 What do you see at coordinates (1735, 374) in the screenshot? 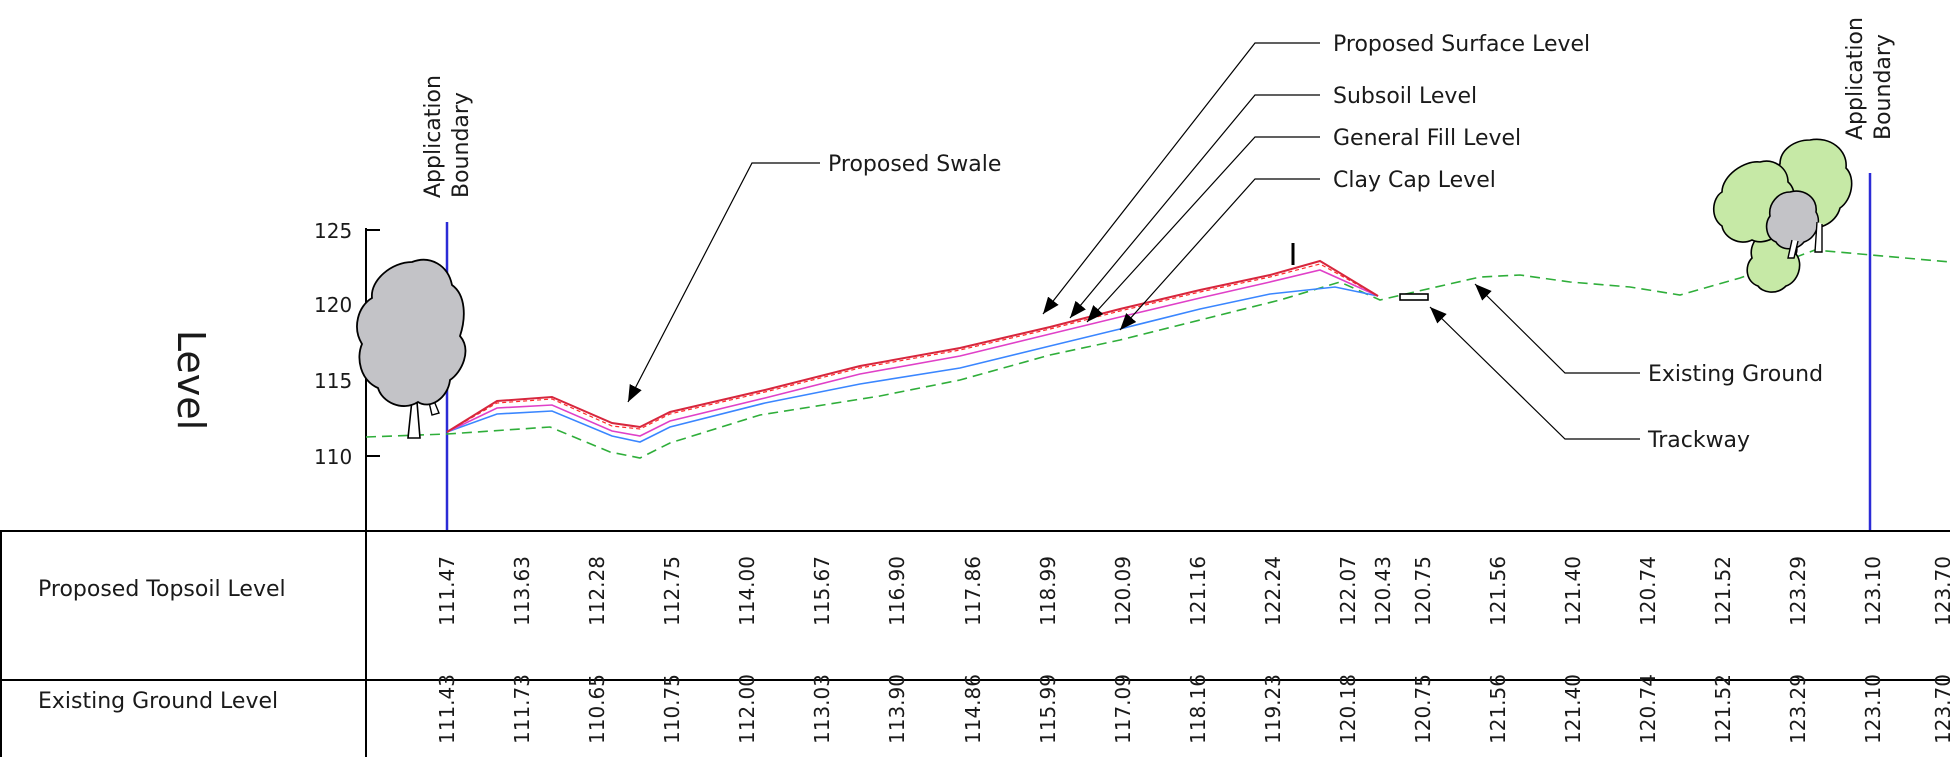
I see `label-existing-ground: Existing Ground` at bounding box center [1735, 374].